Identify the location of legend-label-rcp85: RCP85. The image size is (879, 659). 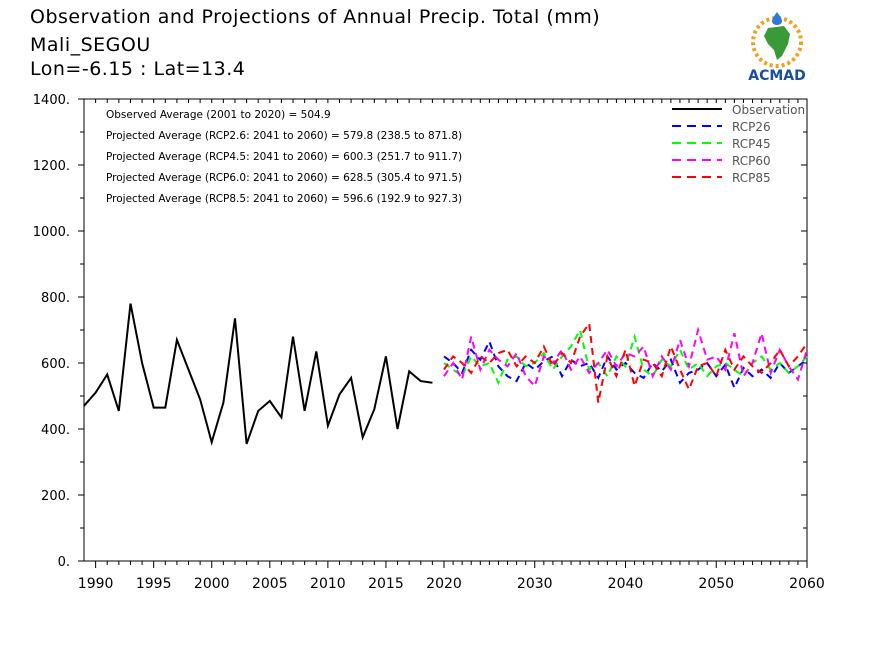
(751, 178).